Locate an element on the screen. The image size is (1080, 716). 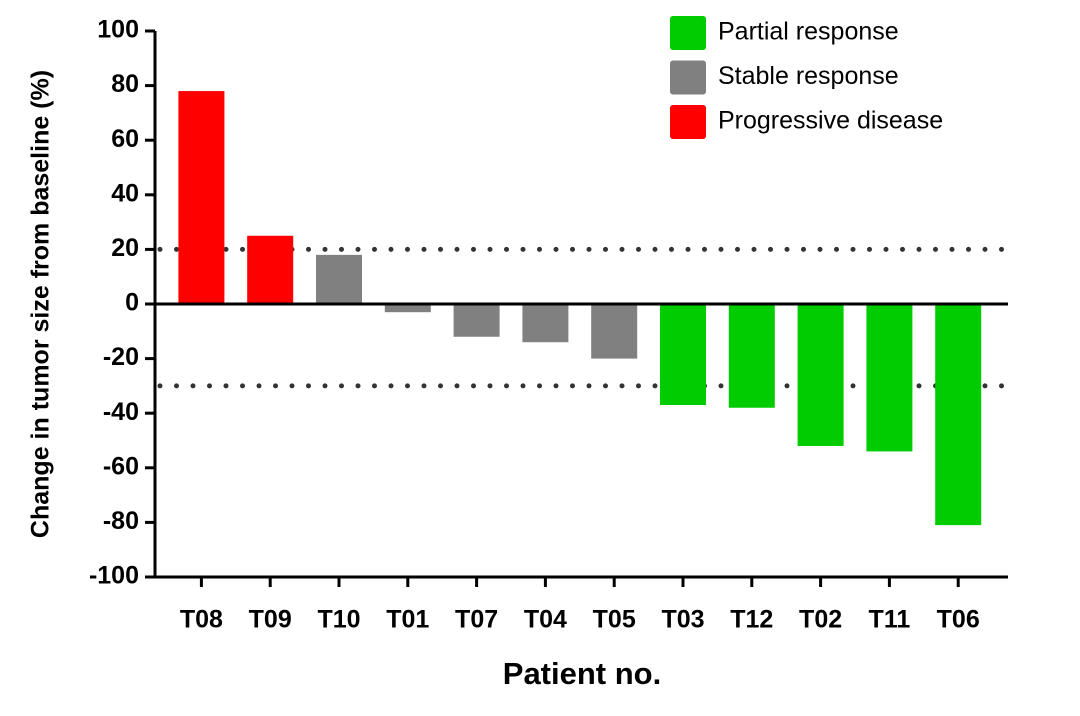
x-tick-label: T09 is located at coordinates (270, 620).